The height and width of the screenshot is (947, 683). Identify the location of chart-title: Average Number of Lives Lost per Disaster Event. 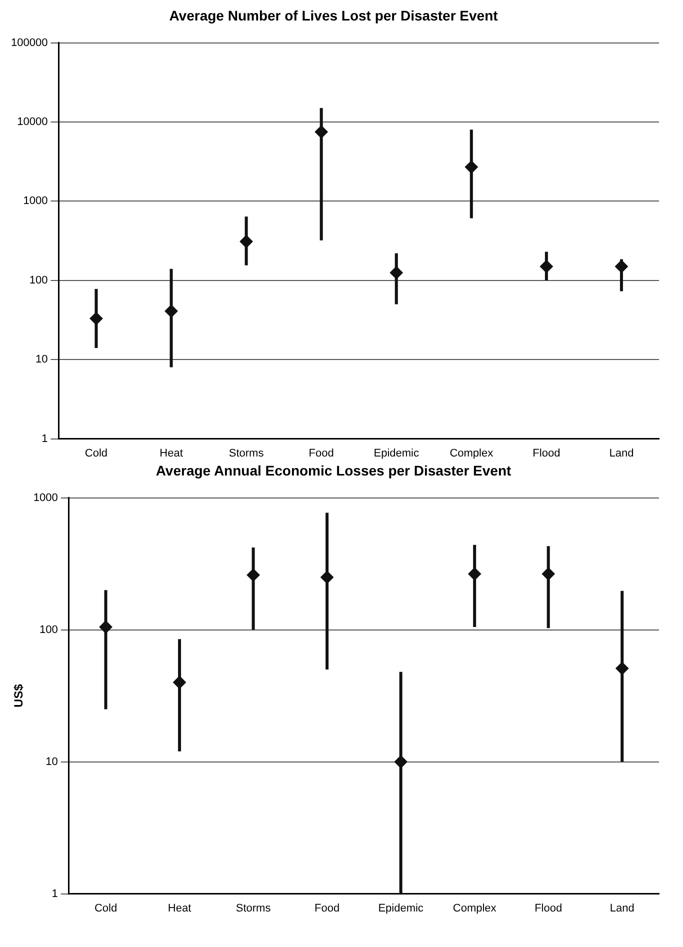
(333, 15).